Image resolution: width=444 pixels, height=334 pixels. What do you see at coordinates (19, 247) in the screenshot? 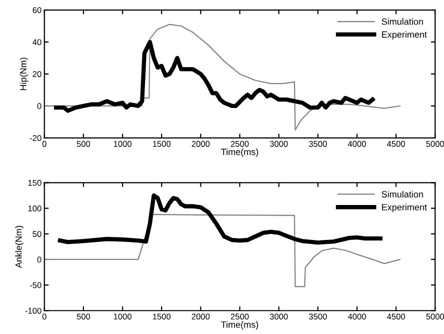
I see `y-axis-title: Ankle(Nm)` at bounding box center [19, 247].